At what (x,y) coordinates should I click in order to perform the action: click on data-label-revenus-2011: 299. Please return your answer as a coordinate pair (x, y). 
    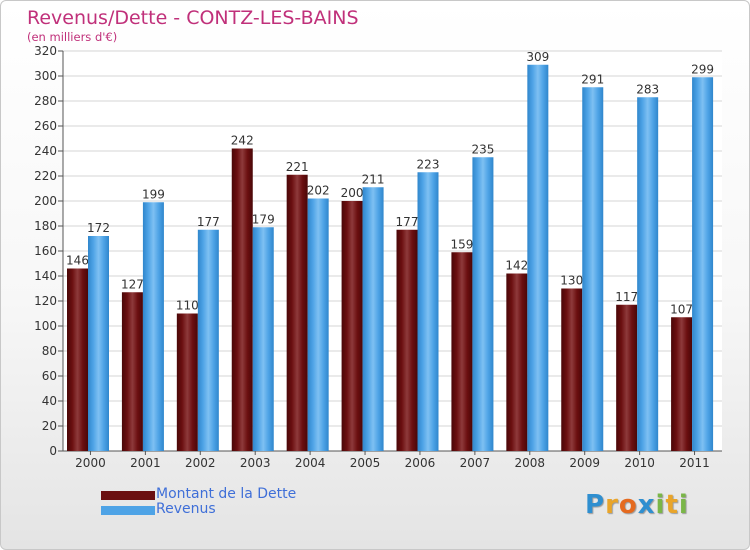
    Looking at the image, I should click on (702, 69).